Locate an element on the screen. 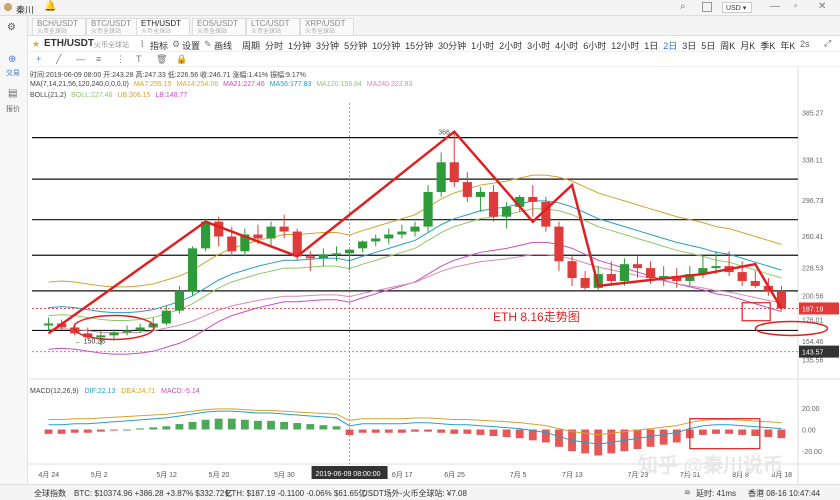  period-20: 季K is located at coordinates (767, 46).